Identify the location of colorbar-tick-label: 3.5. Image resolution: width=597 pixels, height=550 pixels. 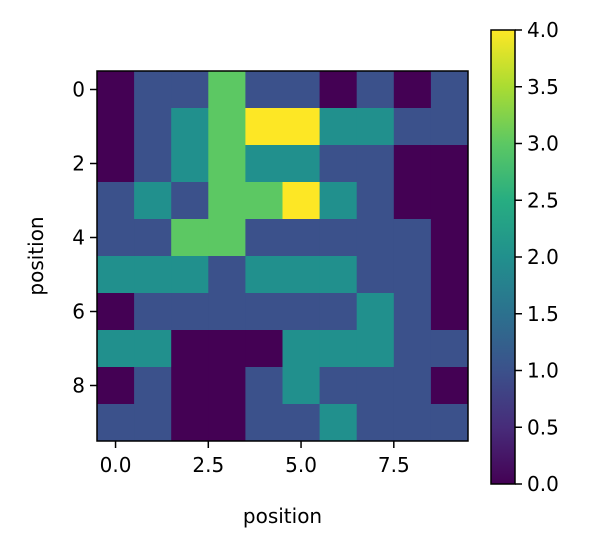
(543, 87).